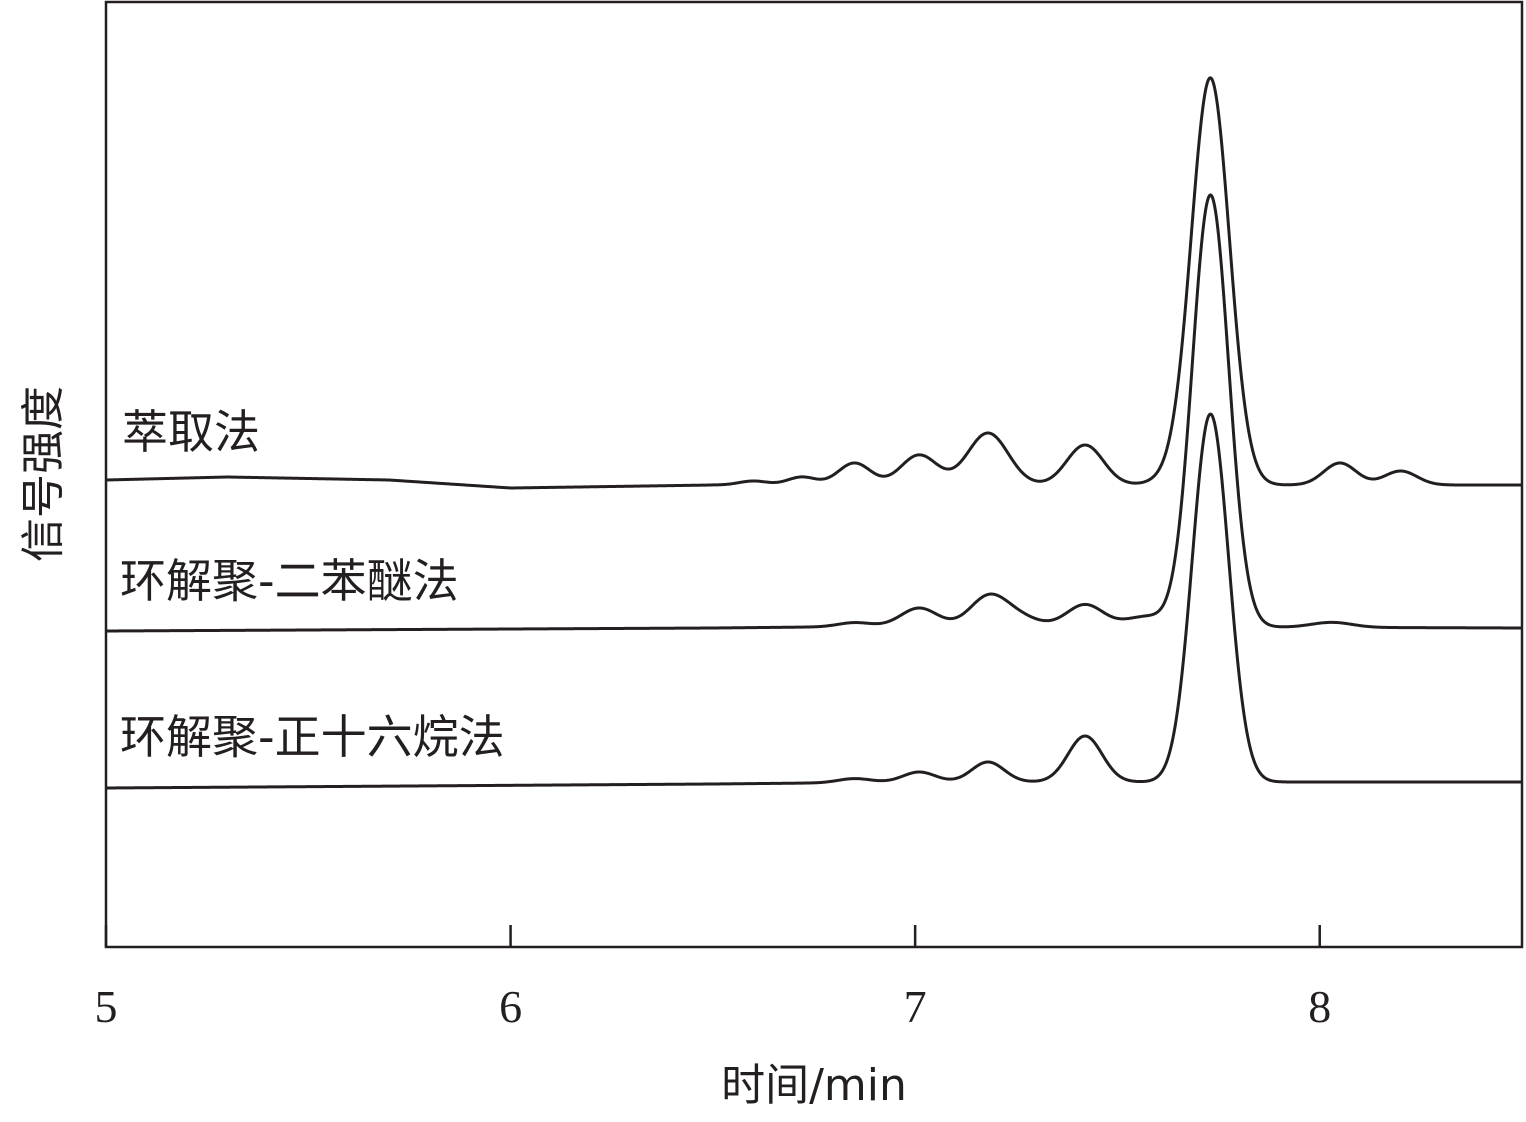 The width and height of the screenshot is (1526, 1122). What do you see at coordinates (510, 1006) in the screenshot?
I see `x-tick-label: 6` at bounding box center [510, 1006].